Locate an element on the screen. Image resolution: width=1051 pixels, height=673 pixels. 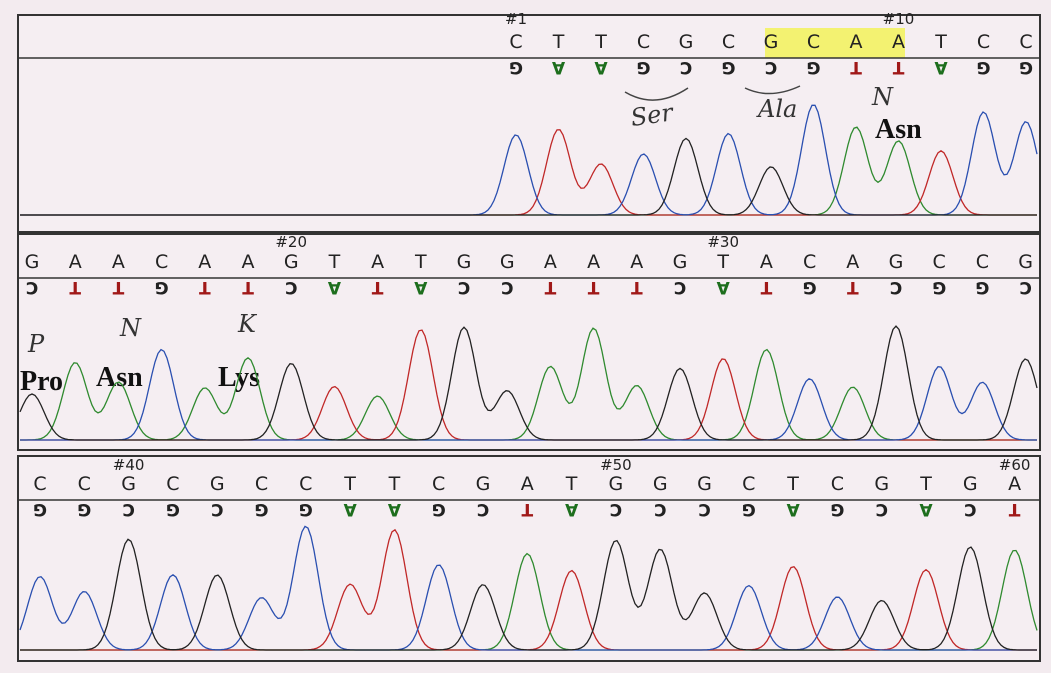
amino-acid-label: Pro is located at coordinates (41, 381).